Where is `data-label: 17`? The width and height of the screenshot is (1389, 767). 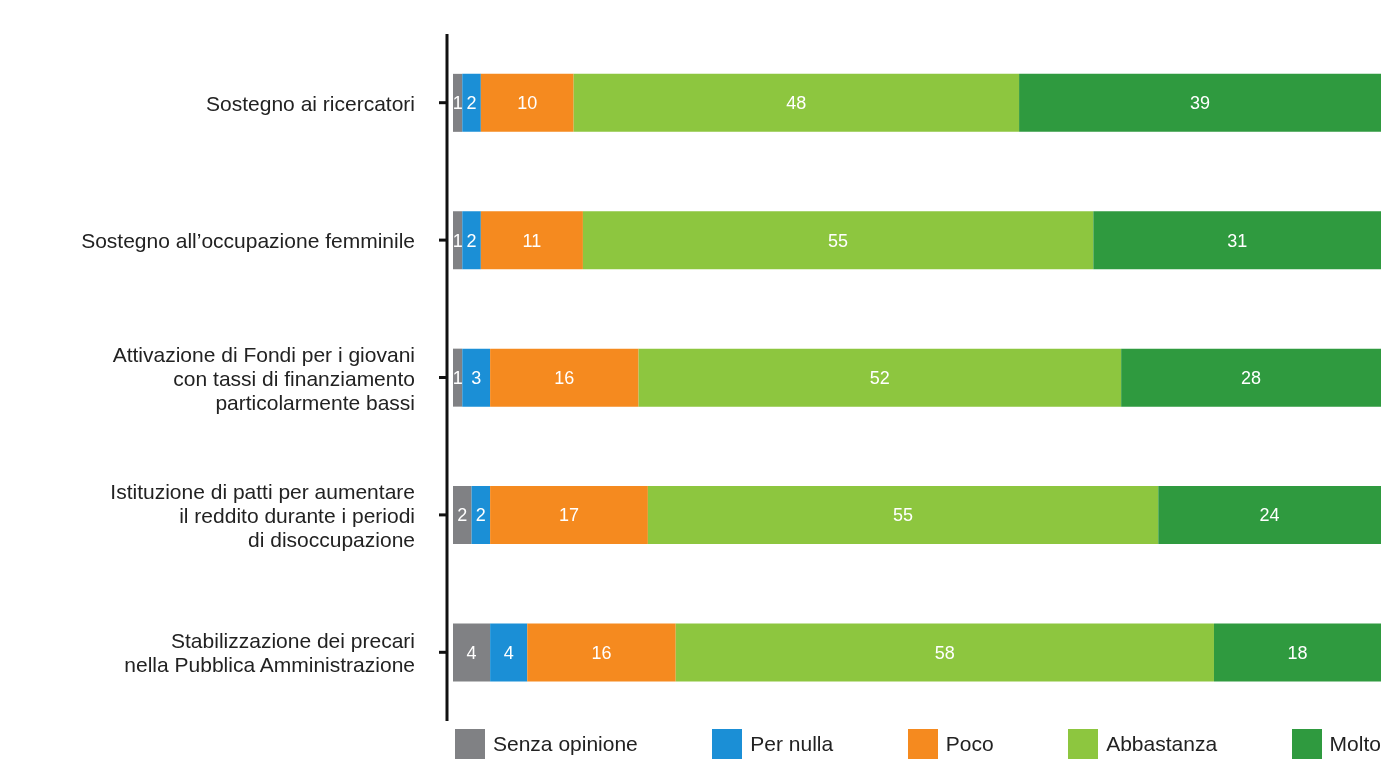
data-label: 17 is located at coordinates (569, 515).